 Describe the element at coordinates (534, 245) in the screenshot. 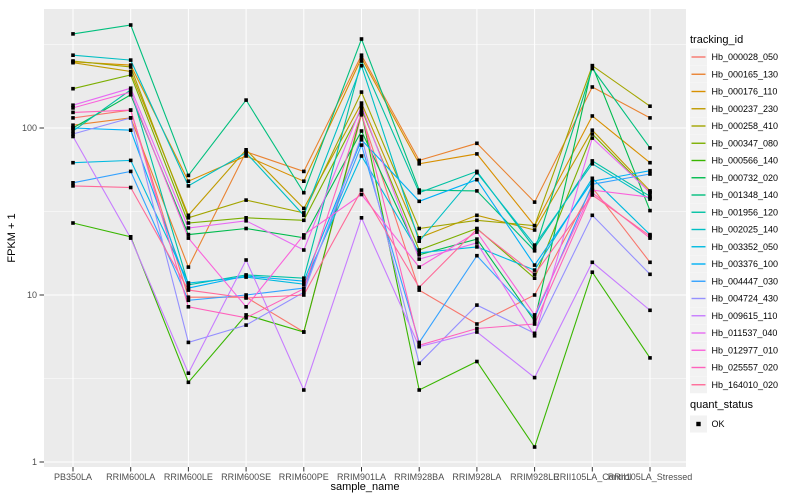

I see `data-point-Hb_002025_140-RRIM928LE` at that location.